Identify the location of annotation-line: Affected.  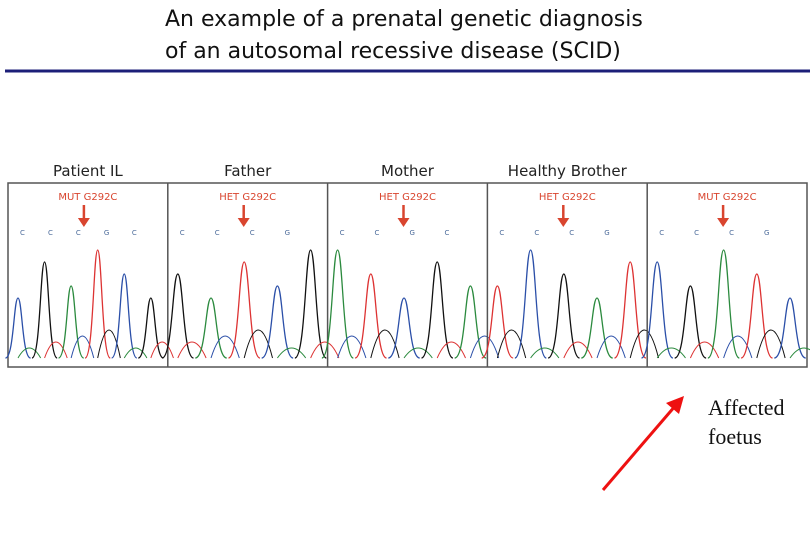
(746, 407).